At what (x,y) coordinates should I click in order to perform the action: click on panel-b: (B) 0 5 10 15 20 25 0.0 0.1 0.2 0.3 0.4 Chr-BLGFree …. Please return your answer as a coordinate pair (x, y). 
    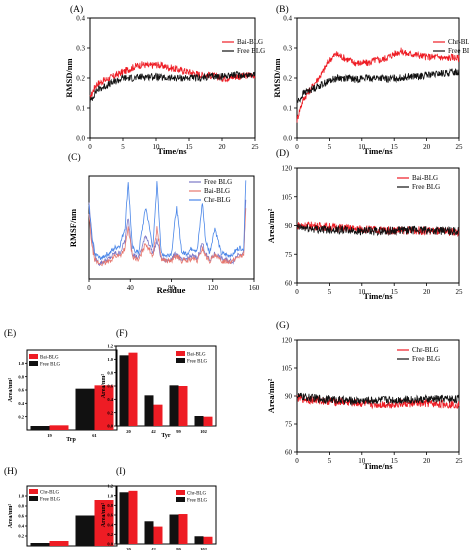
    Looking at the image, I should click on (370, 80).